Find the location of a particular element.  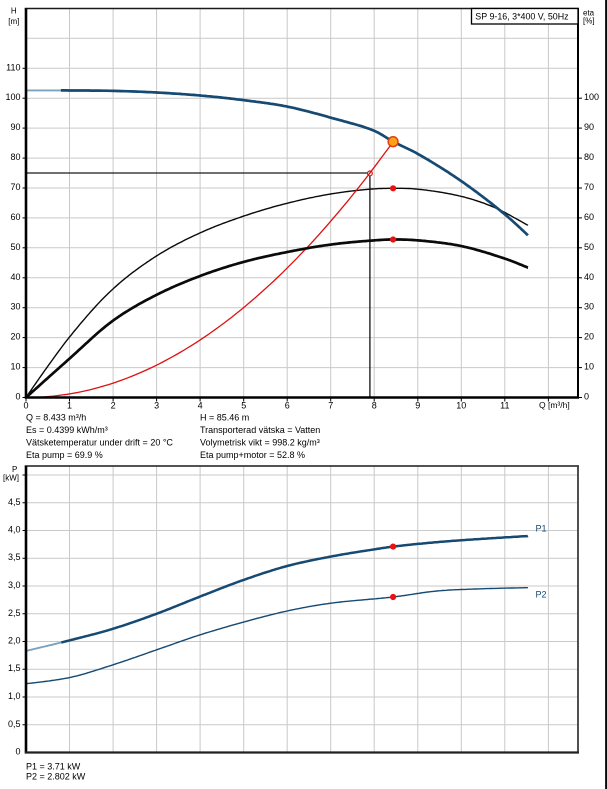

svg-text: SP 9-16, 3*400 V, 50Hz is located at coordinates (521, 16).